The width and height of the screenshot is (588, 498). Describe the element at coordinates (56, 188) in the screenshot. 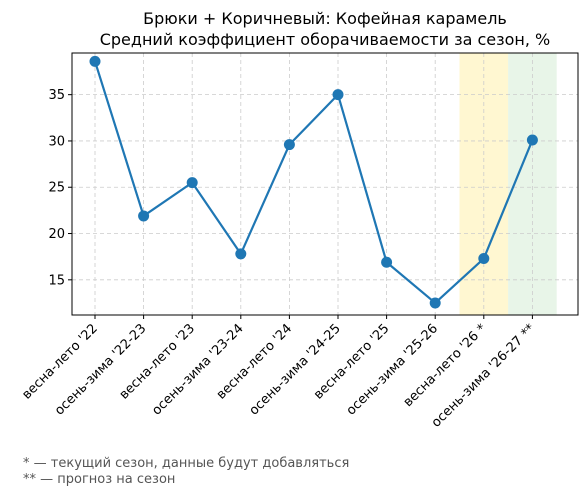

I see `y-tick-label: 25` at that location.